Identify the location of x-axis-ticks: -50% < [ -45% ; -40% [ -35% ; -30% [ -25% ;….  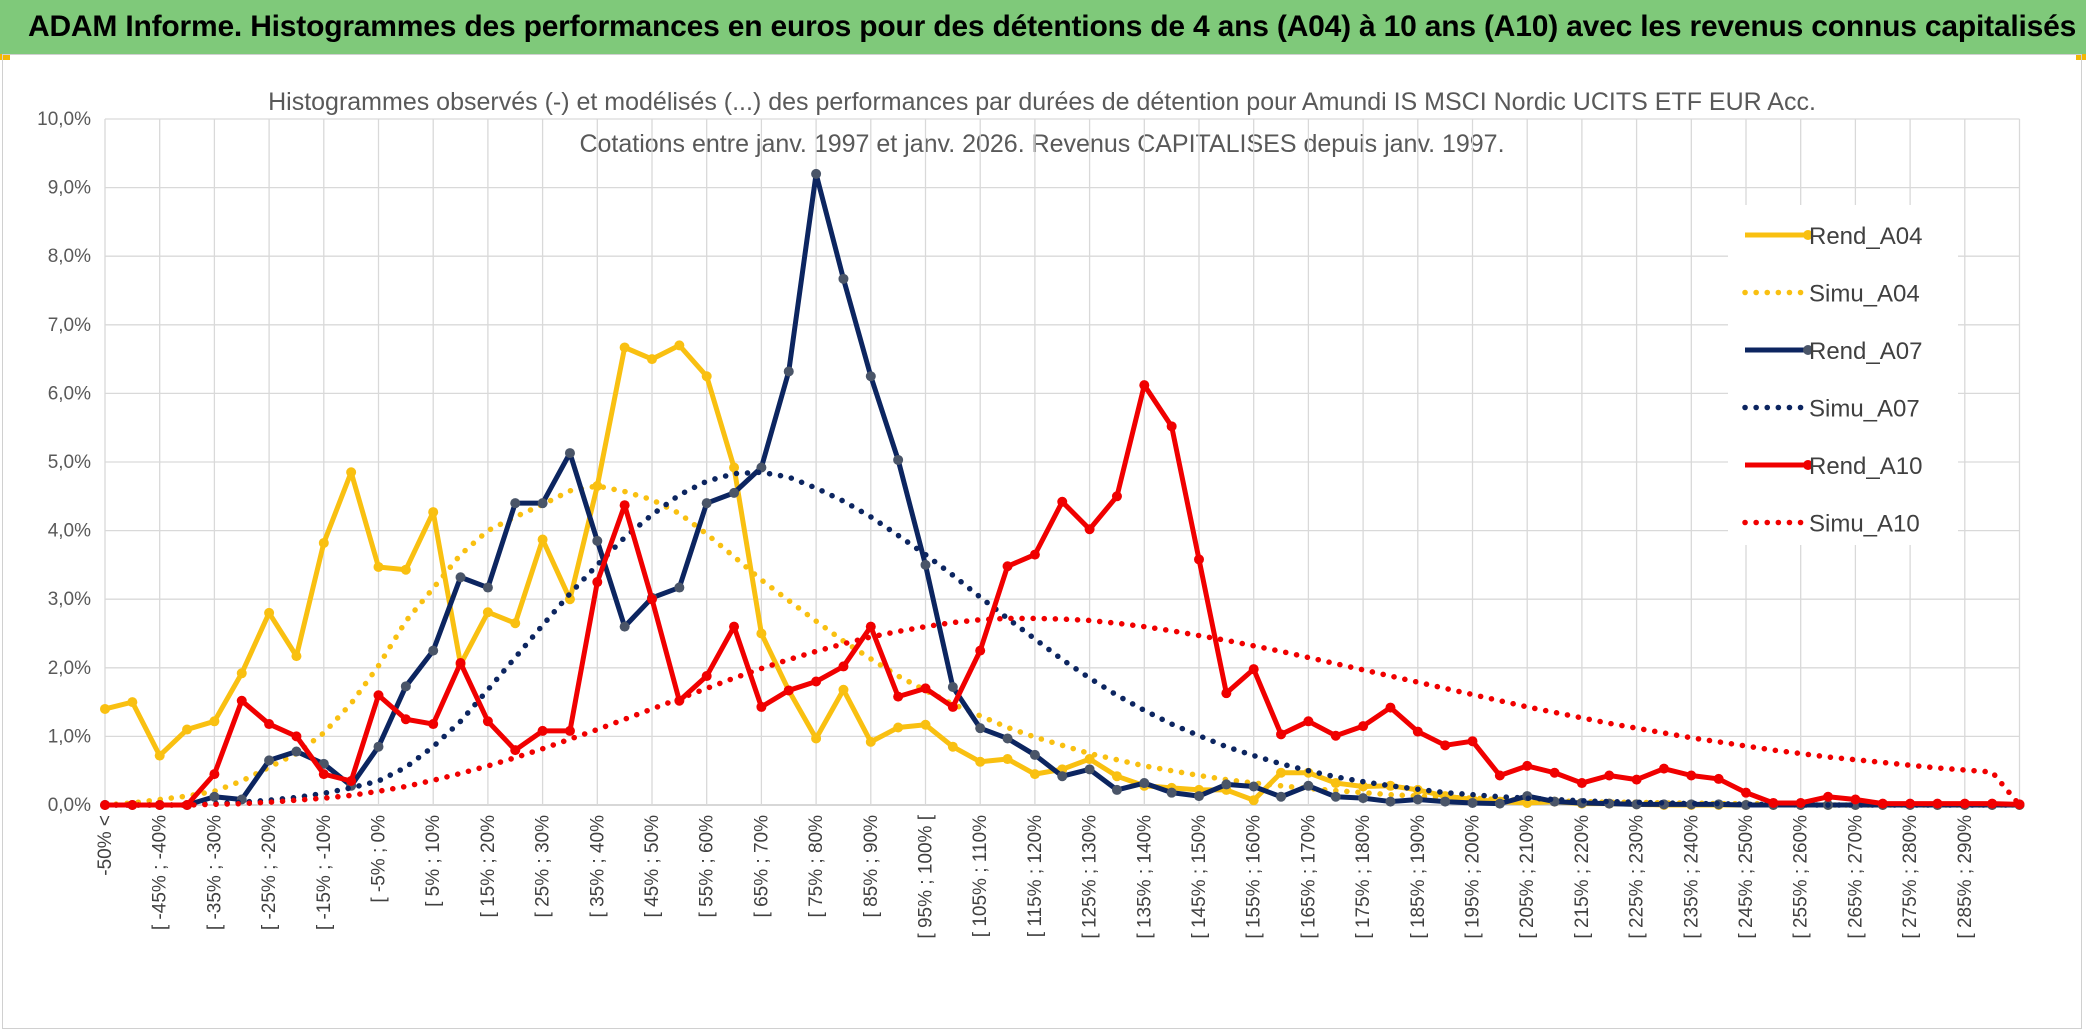
(1035, 876).